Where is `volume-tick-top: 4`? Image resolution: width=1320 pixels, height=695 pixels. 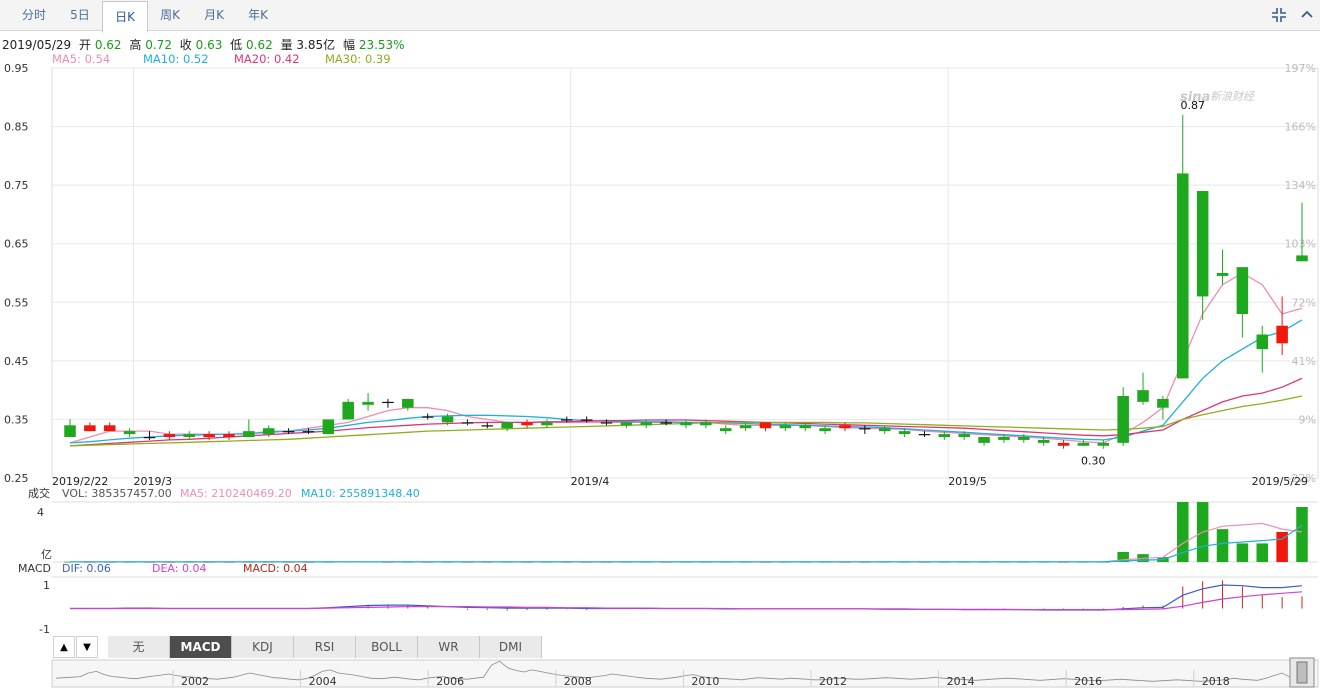
volume-tick-top: 4 is located at coordinates (40, 512).